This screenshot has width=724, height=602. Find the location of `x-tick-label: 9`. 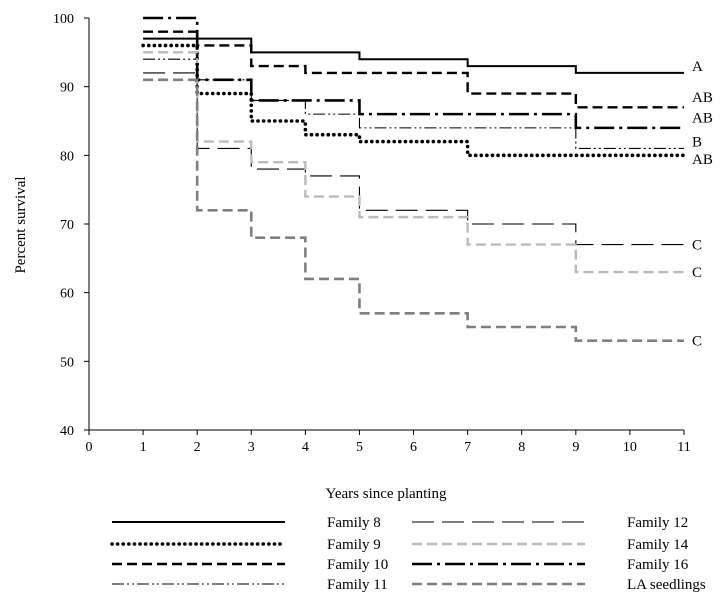

x-tick-label: 9 is located at coordinates (575, 447).